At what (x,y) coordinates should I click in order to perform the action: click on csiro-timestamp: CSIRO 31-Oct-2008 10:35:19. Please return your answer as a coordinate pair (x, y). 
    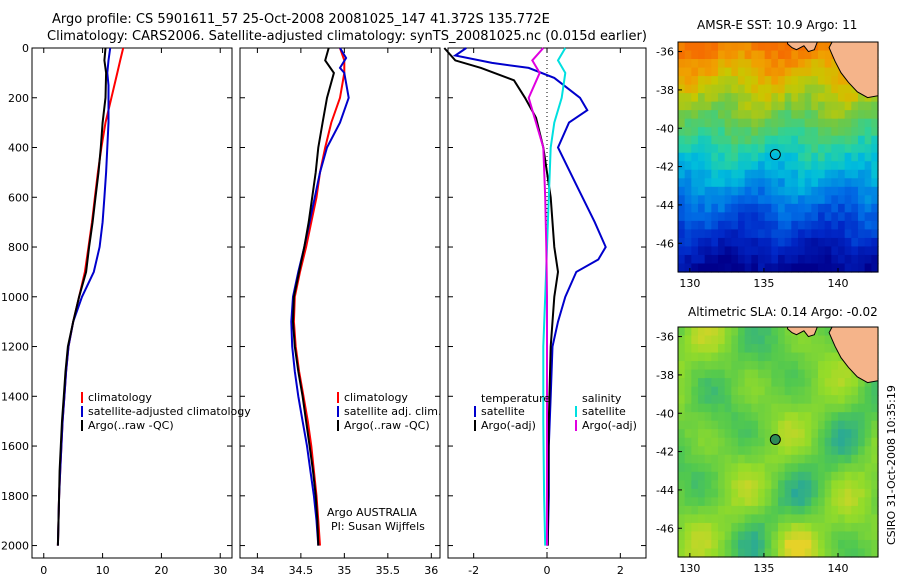
    Looking at the image, I should click on (891, 465).